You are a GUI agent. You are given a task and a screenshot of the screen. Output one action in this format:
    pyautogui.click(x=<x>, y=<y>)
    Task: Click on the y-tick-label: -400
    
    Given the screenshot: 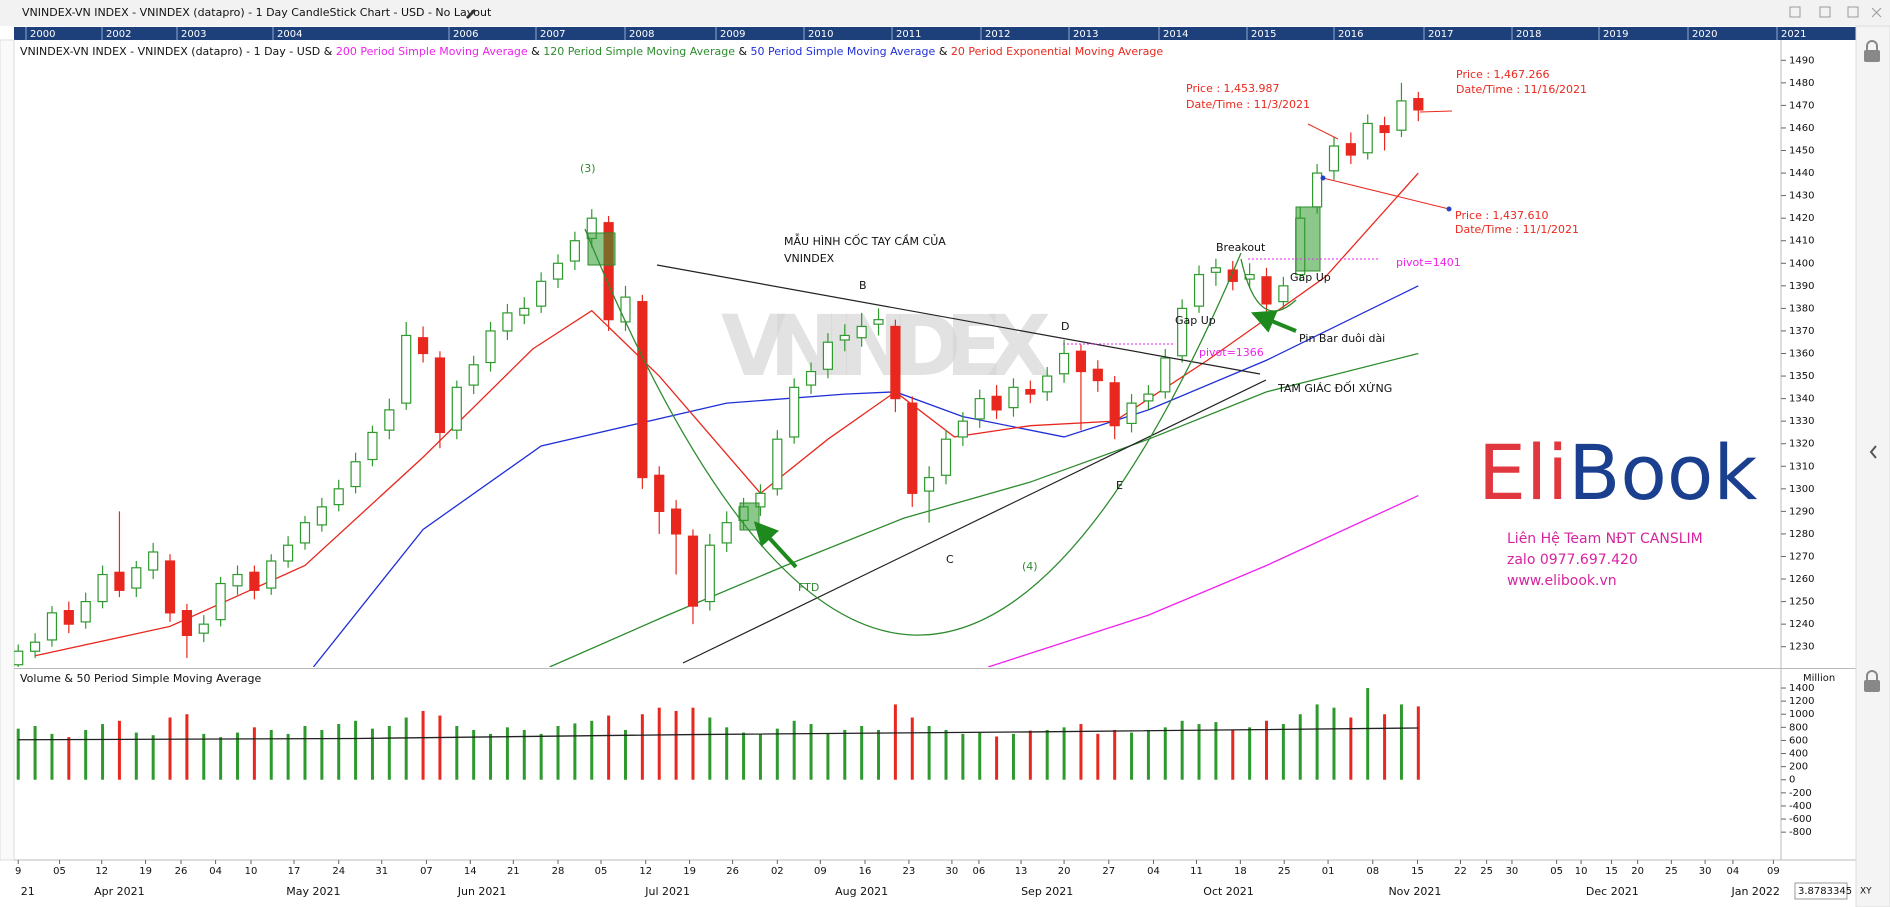 What is the action you would take?
    pyautogui.click(x=1800, y=806)
    